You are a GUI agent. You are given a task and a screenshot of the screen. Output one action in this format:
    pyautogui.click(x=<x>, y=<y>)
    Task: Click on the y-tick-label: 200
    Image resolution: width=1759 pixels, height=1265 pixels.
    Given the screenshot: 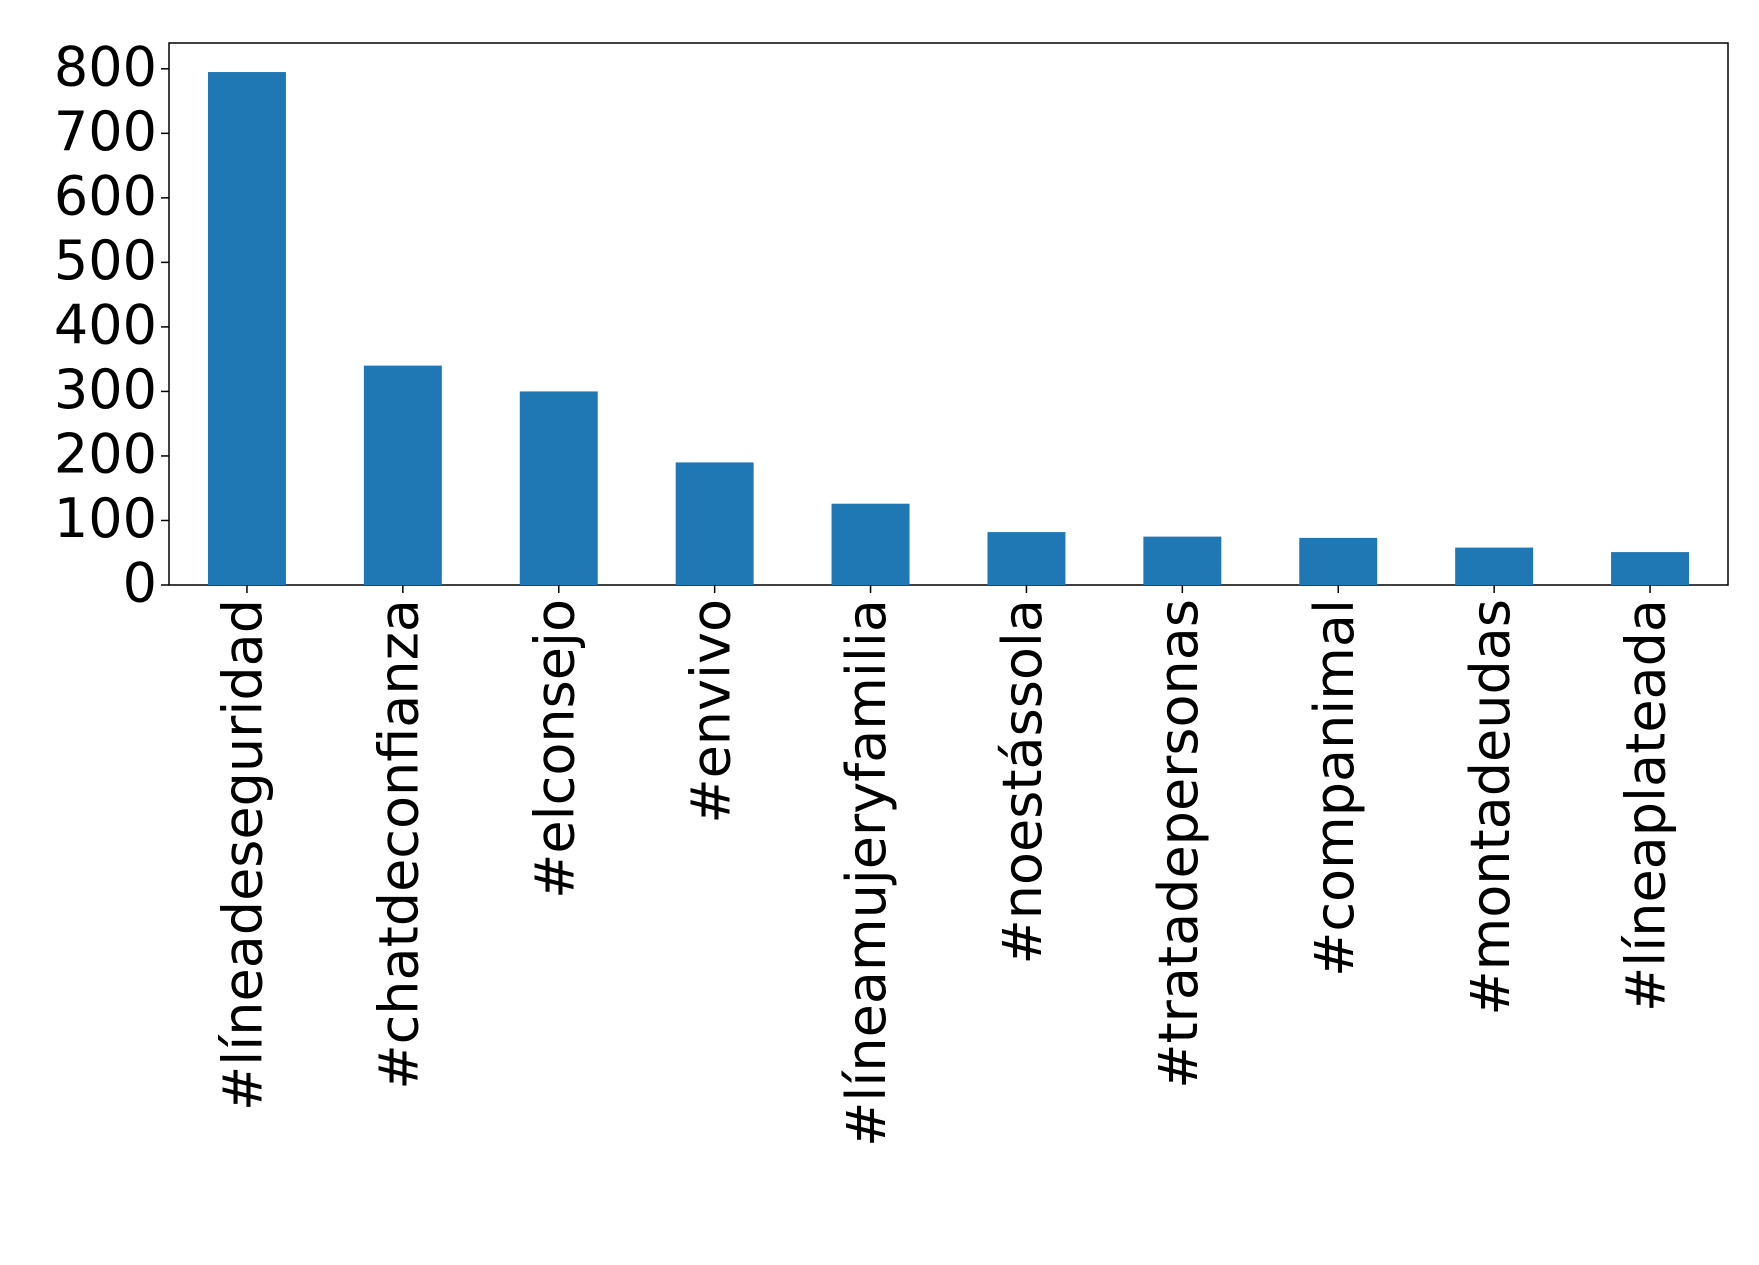 What is the action you would take?
    pyautogui.click(x=105, y=454)
    